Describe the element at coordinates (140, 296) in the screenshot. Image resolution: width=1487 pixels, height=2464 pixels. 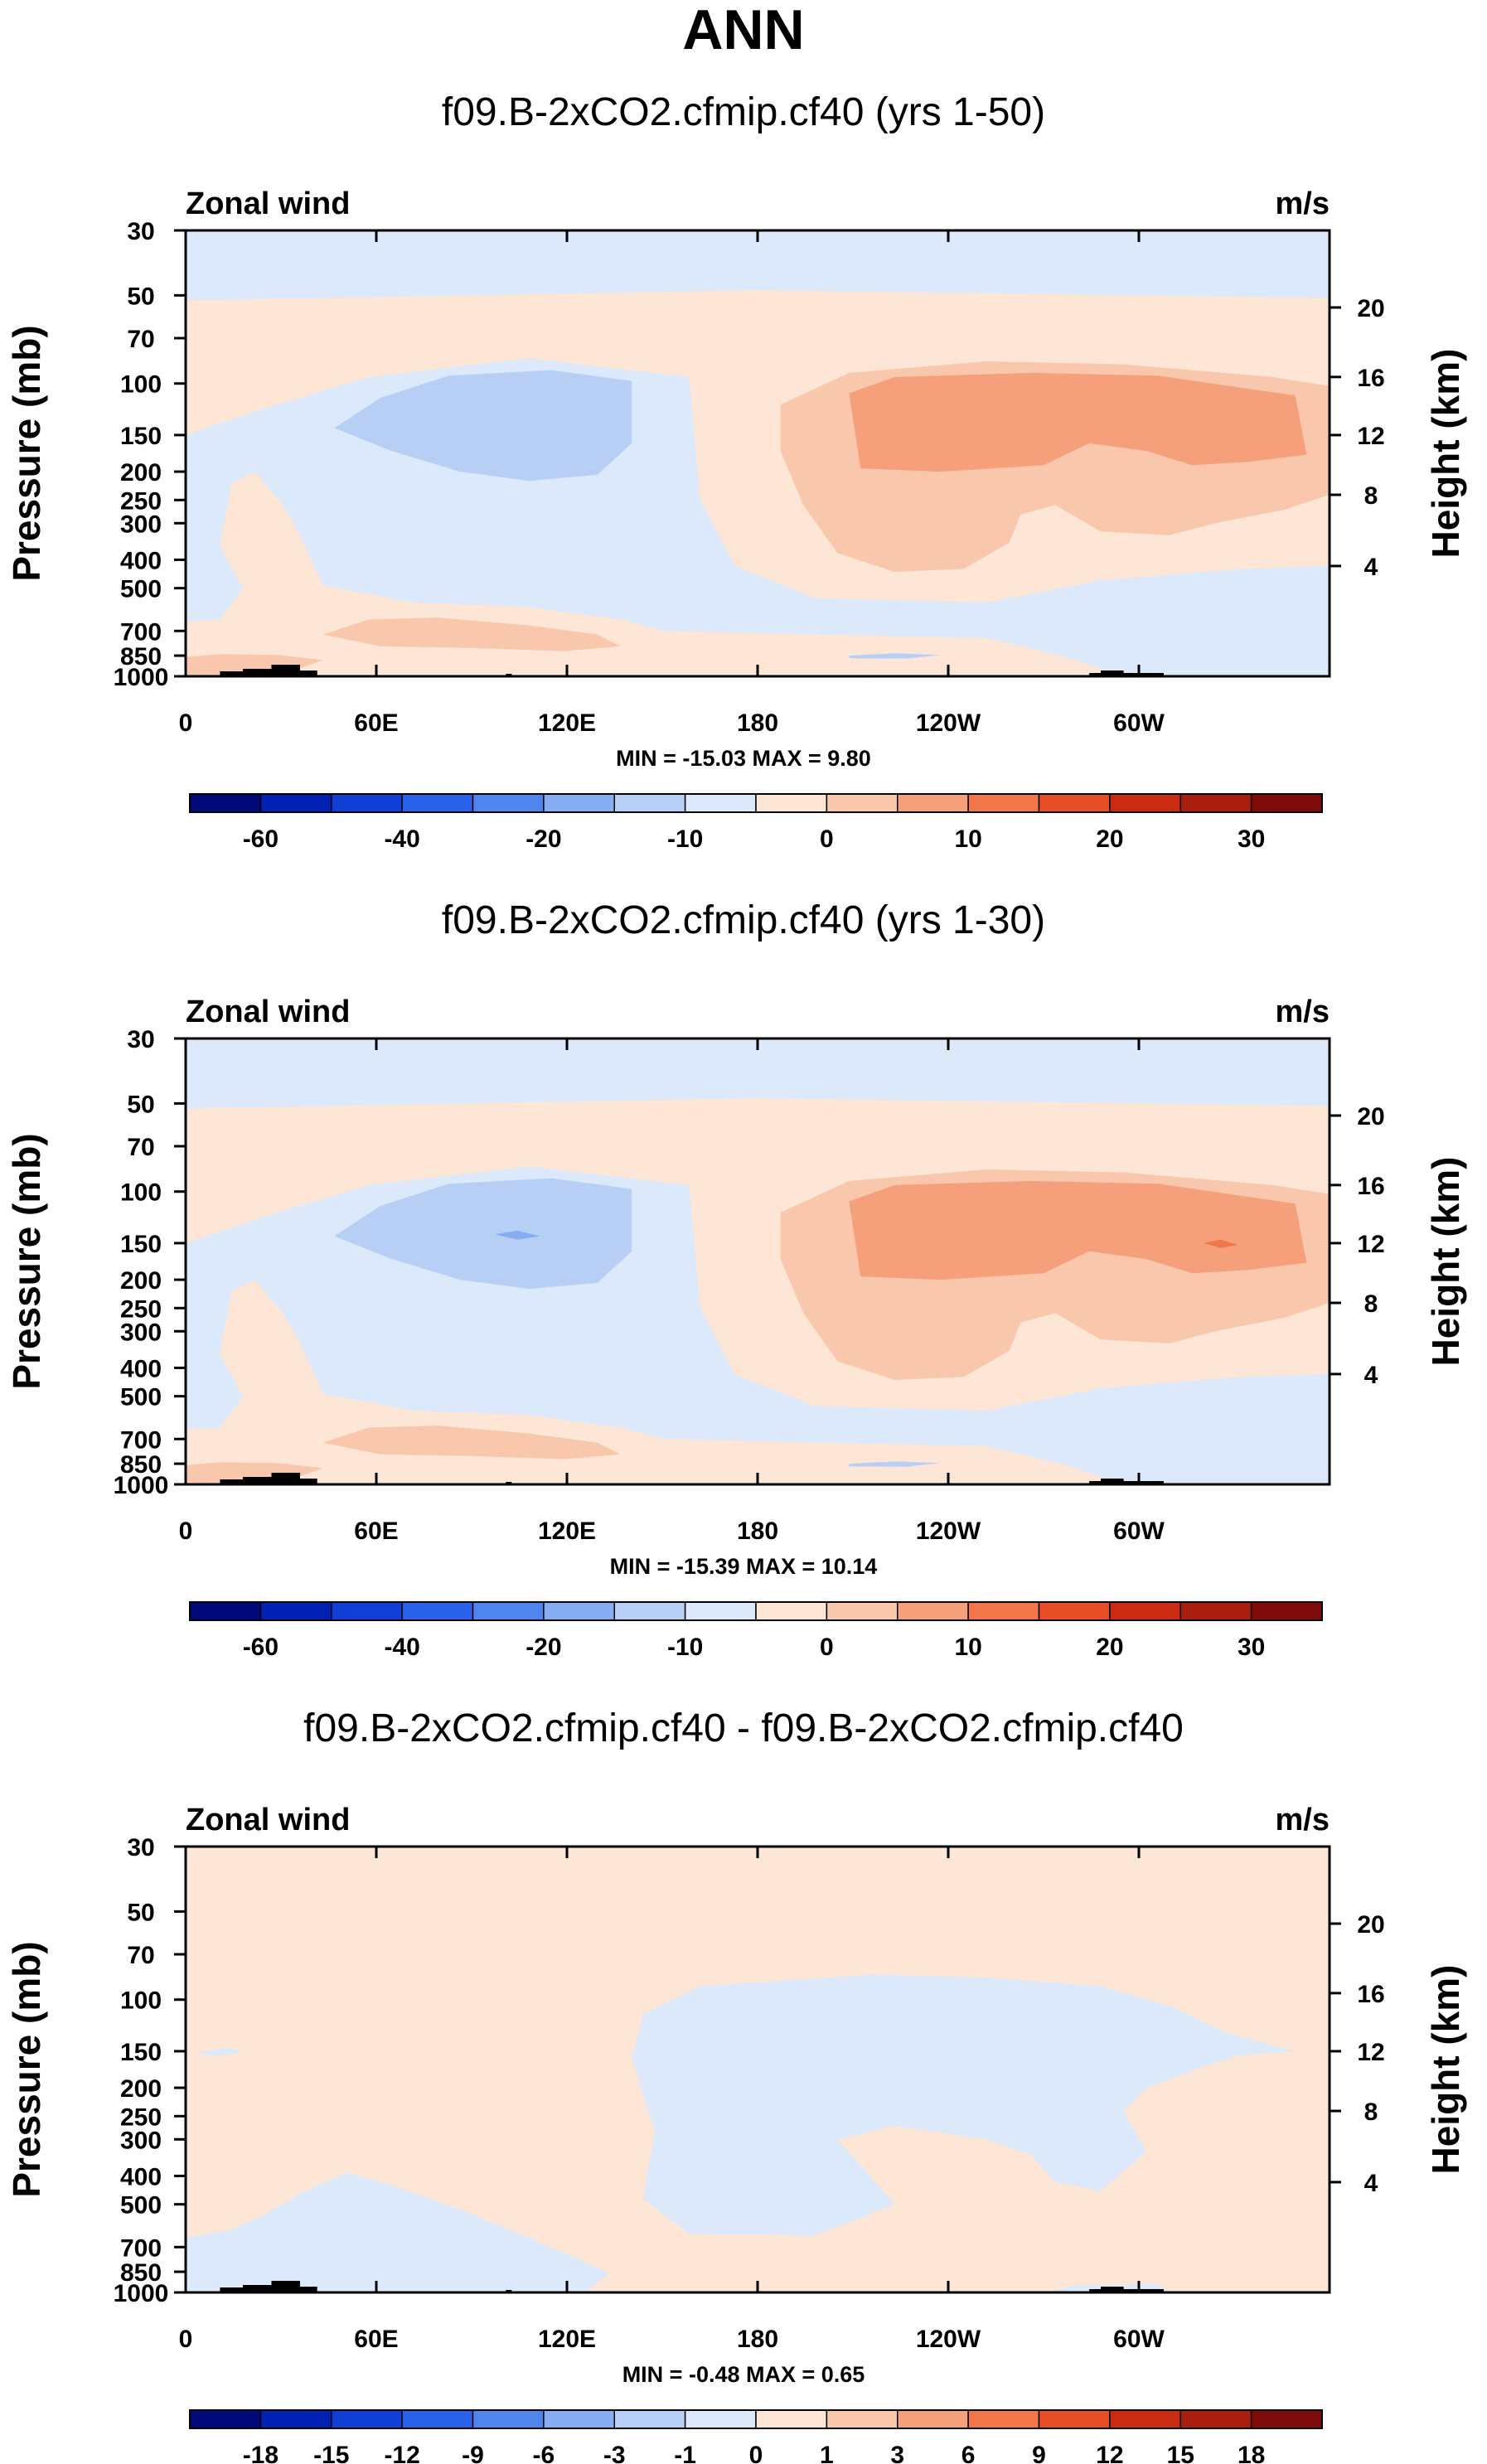
I see `pressure-tick-label: 50` at that location.